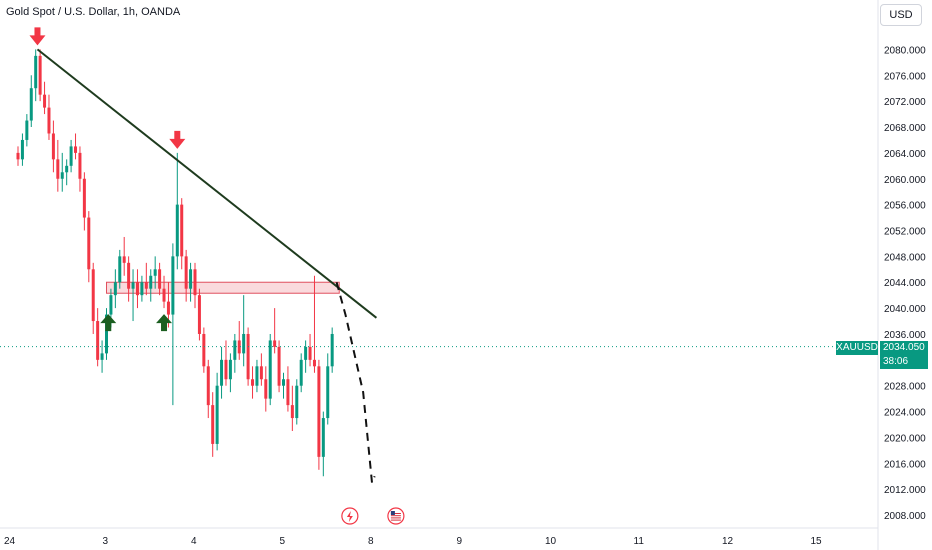 This screenshot has width=932, height=550. What do you see at coordinates (857, 348) in the screenshot?
I see `symbol-label: XAUUSD` at bounding box center [857, 348].